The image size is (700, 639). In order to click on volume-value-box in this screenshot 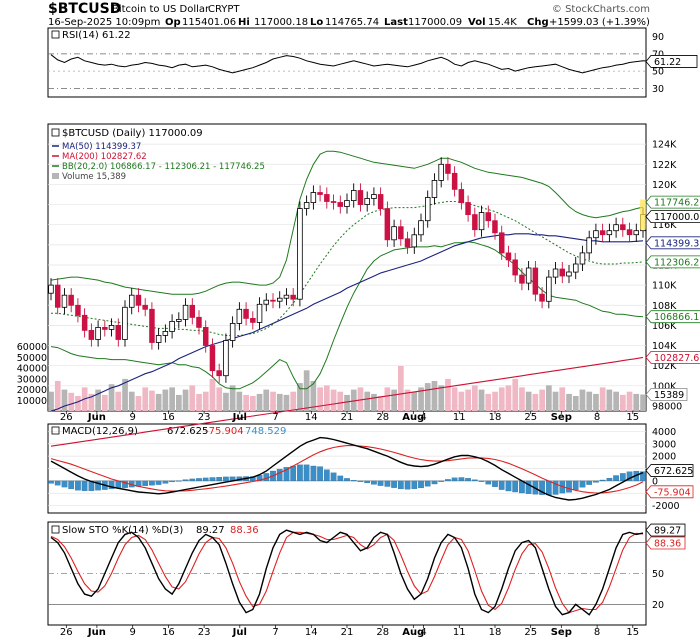, I will do `click(666, 394)`.